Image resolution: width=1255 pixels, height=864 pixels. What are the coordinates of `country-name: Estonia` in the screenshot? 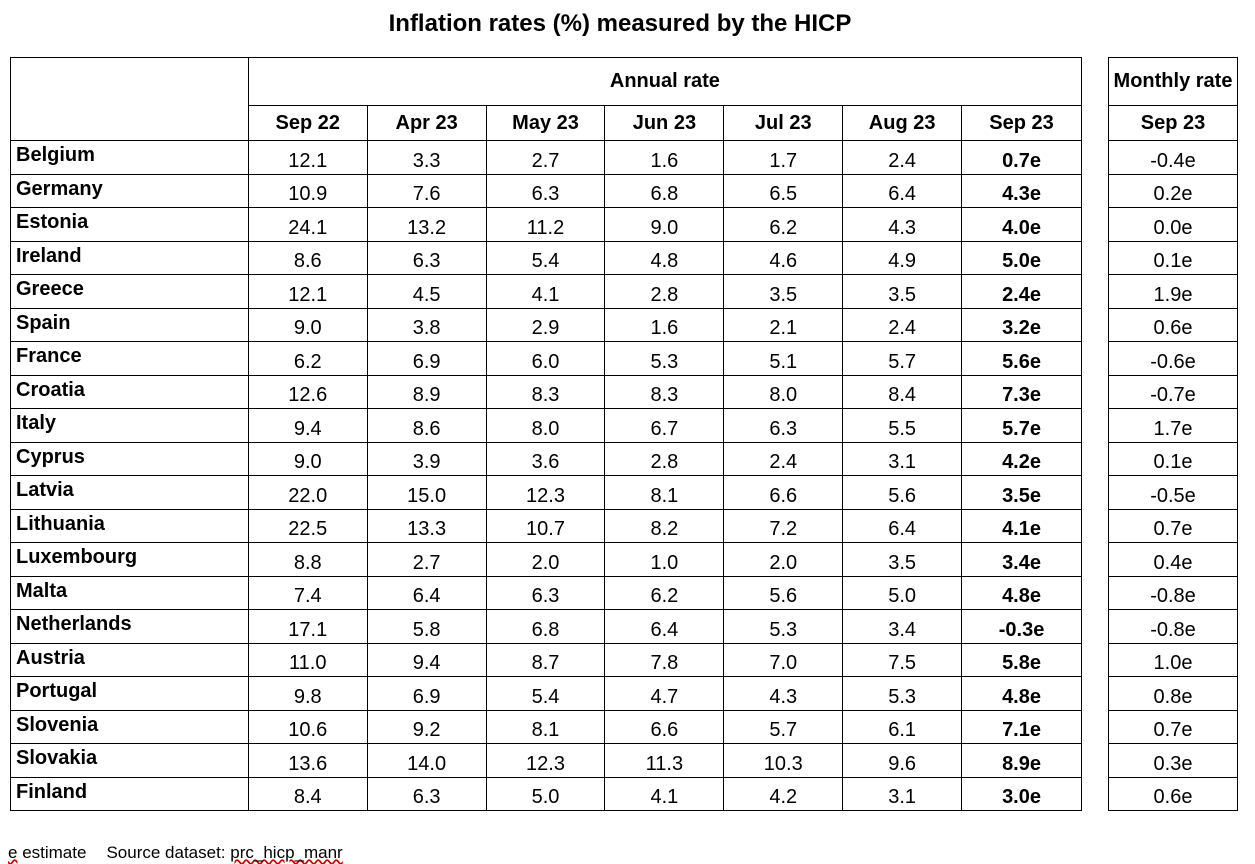 It's located at (129, 224).